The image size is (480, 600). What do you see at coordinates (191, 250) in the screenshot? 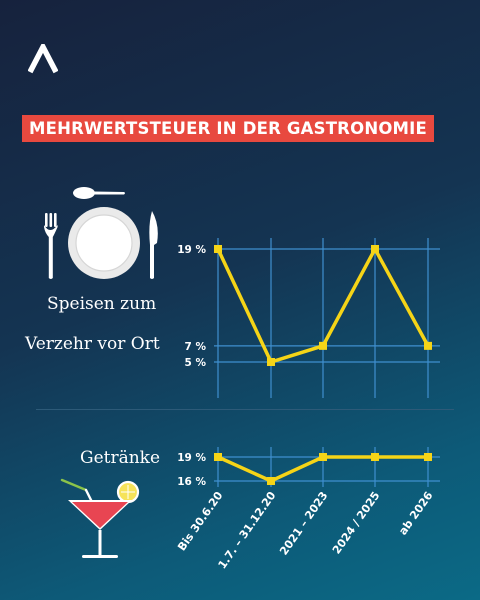
I see `food-y-tick-label: 19 %` at bounding box center [191, 250].